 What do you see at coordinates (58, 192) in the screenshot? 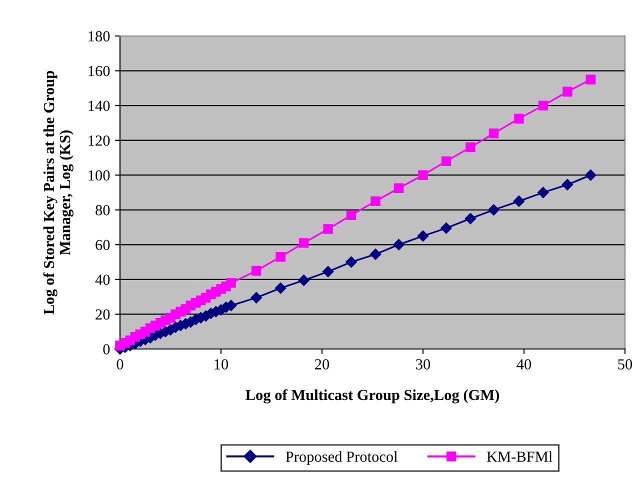
I see `y-axis-title: Log of Stored Key Pairs at the Group Manager, Log (KS)` at bounding box center [58, 192].